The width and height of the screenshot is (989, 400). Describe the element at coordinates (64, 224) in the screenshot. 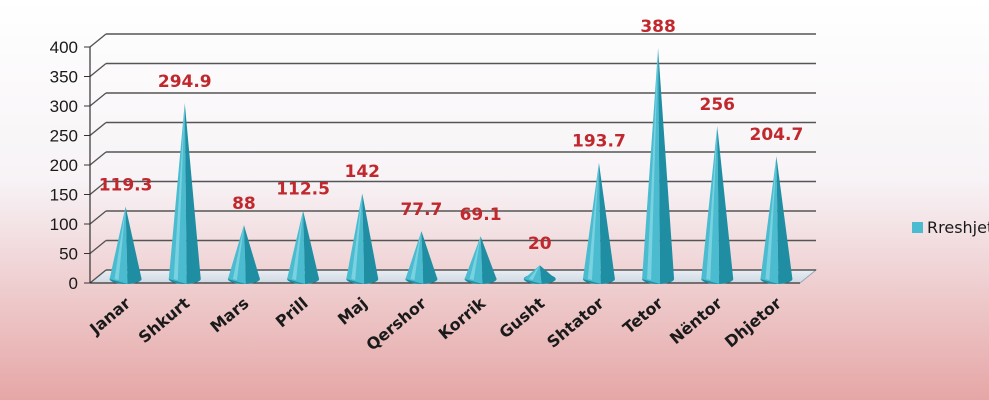

I see `y-tick-label: 100` at that location.